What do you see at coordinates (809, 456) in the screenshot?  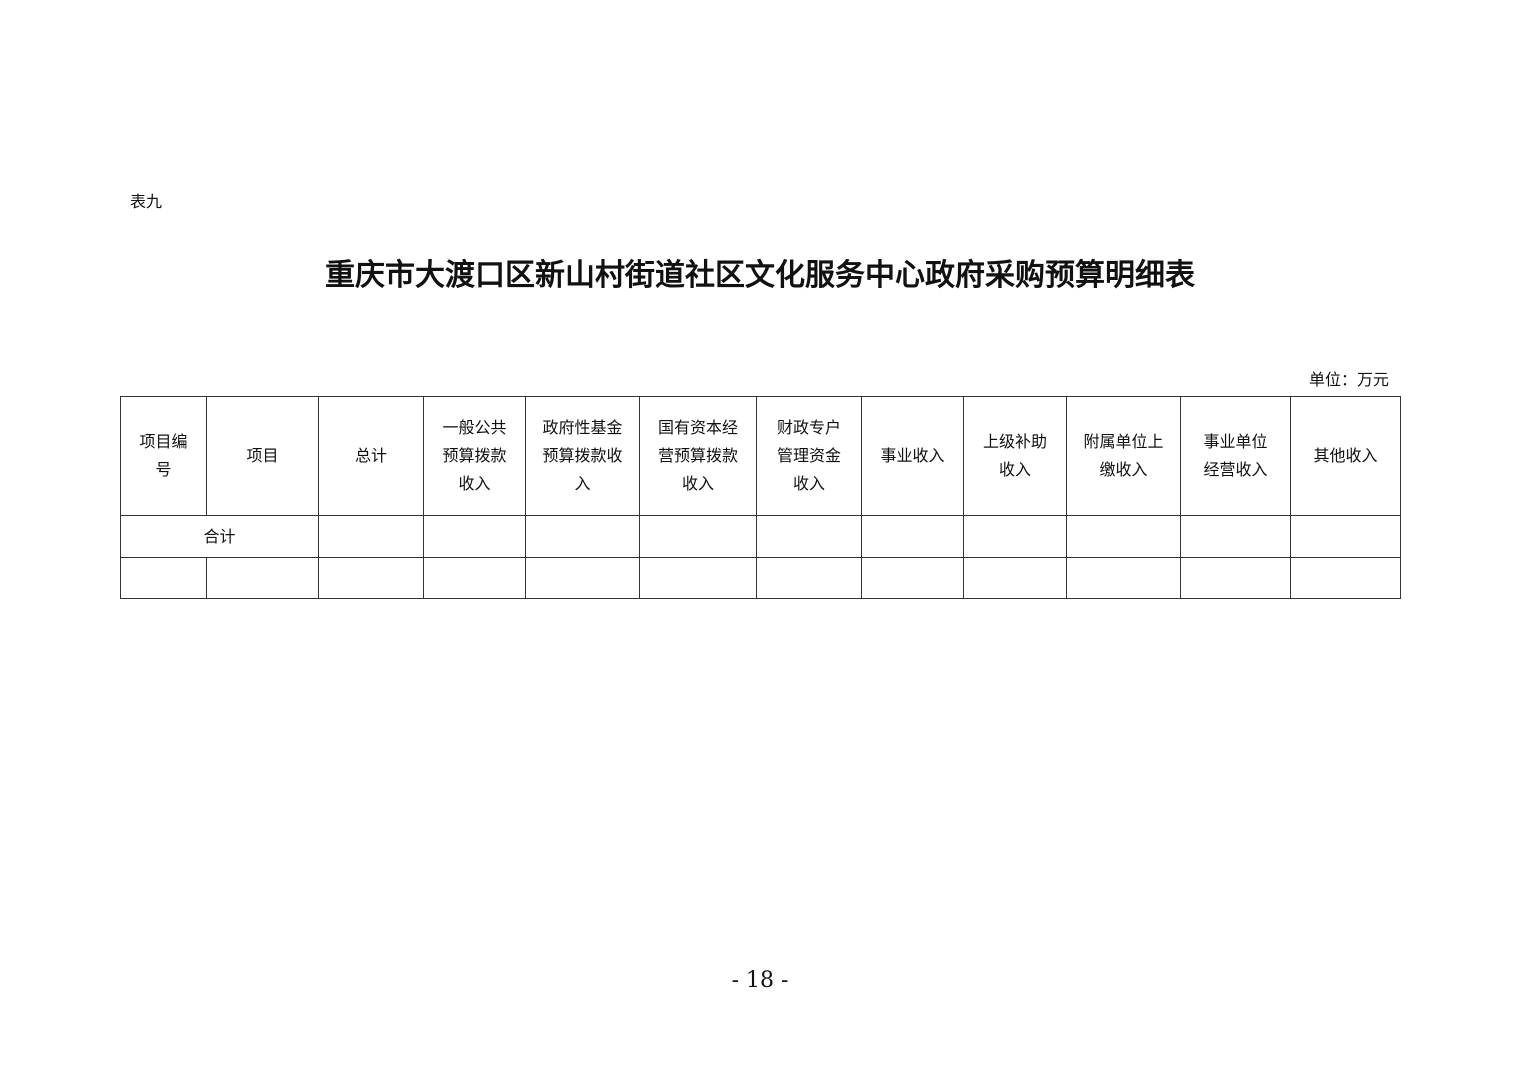 I see `header-cell: 财政专户 管理资金 收入` at bounding box center [809, 456].